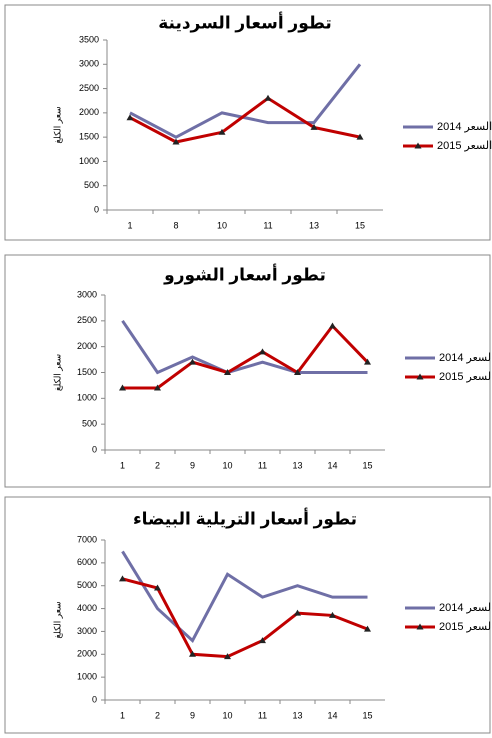  Describe the element at coordinates (87, 539) in the screenshot. I see `y-tick-label: 7000` at that location.